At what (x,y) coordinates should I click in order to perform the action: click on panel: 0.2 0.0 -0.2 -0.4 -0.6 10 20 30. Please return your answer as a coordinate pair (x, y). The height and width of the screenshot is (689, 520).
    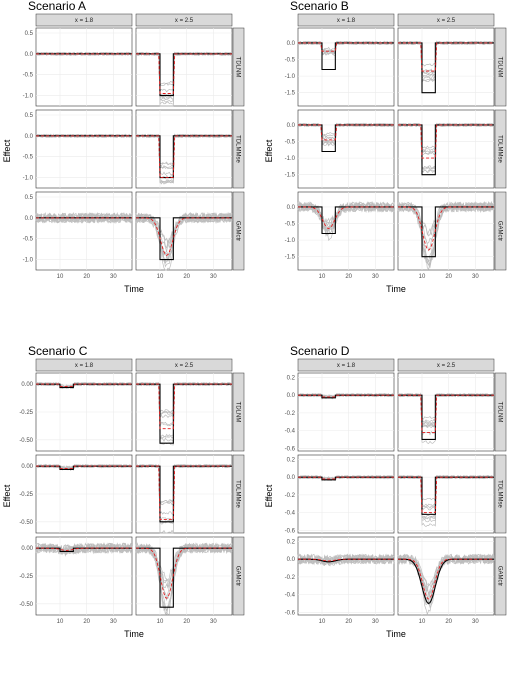
    Looking at the image, I should click on (340, 580).